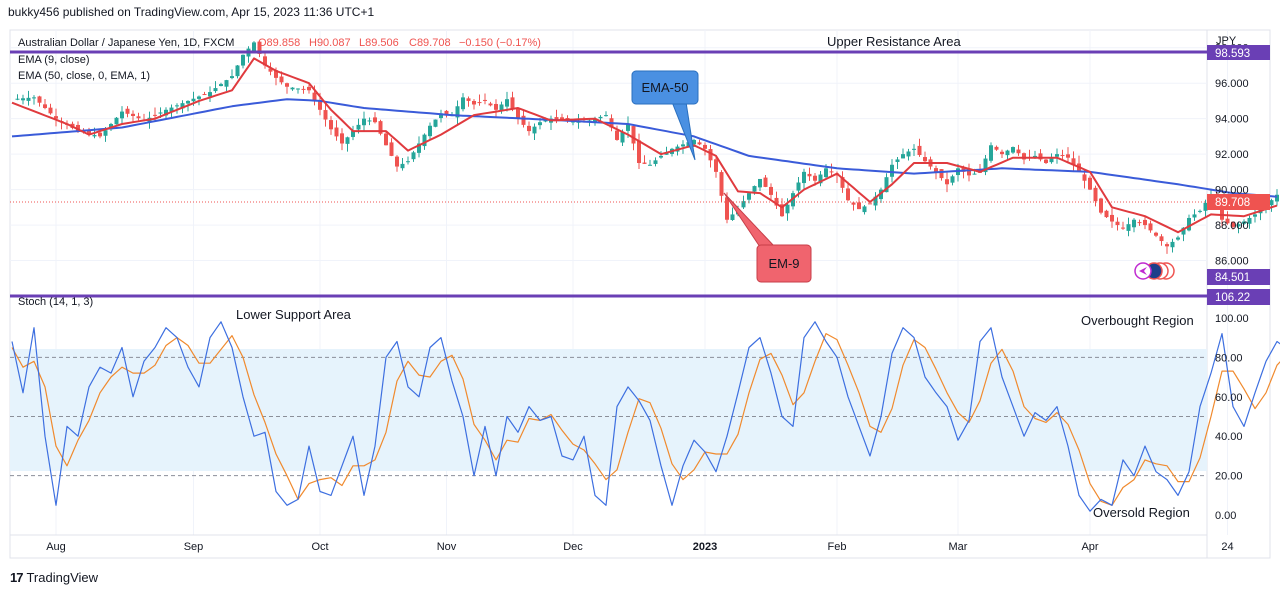 The width and height of the screenshot is (1280, 595). I want to click on price-tick-label: 96.000, so click(1232, 84).